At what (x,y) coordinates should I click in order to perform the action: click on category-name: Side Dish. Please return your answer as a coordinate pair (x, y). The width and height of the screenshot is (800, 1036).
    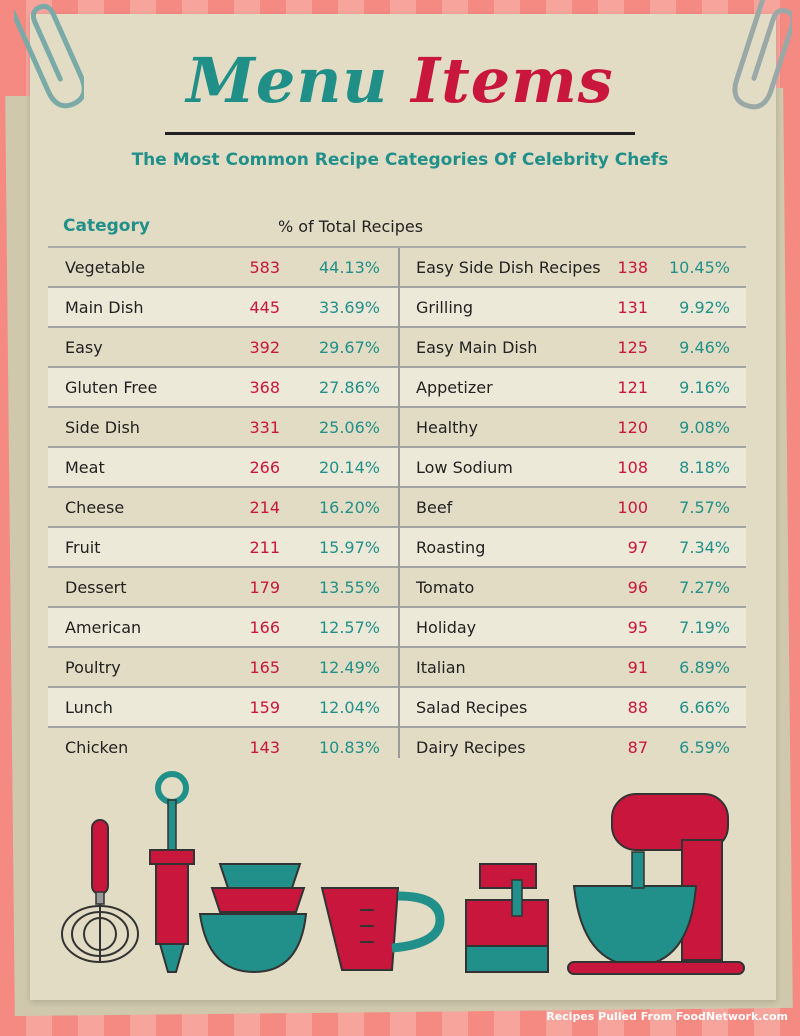
    Looking at the image, I should click on (102, 427).